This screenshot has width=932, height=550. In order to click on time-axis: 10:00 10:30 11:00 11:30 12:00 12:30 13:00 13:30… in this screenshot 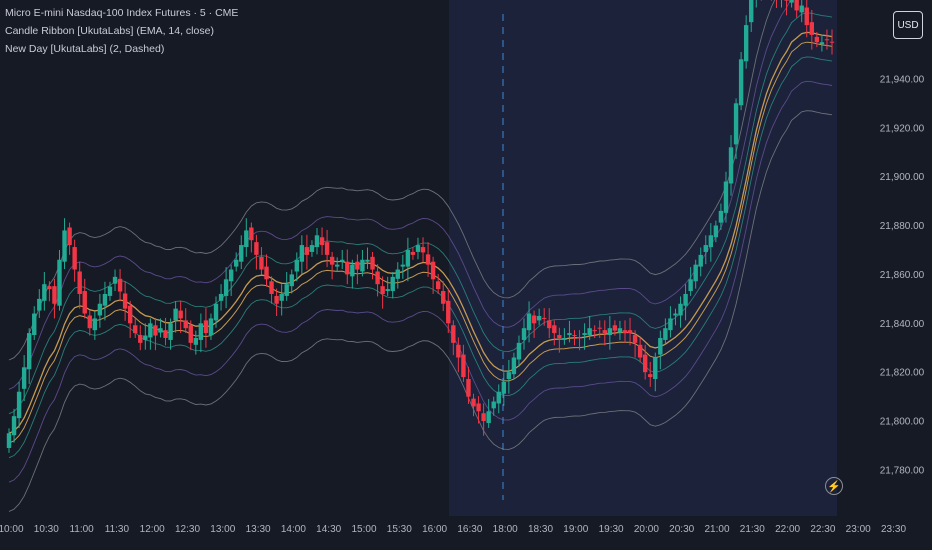, I will do `click(453, 529)`.